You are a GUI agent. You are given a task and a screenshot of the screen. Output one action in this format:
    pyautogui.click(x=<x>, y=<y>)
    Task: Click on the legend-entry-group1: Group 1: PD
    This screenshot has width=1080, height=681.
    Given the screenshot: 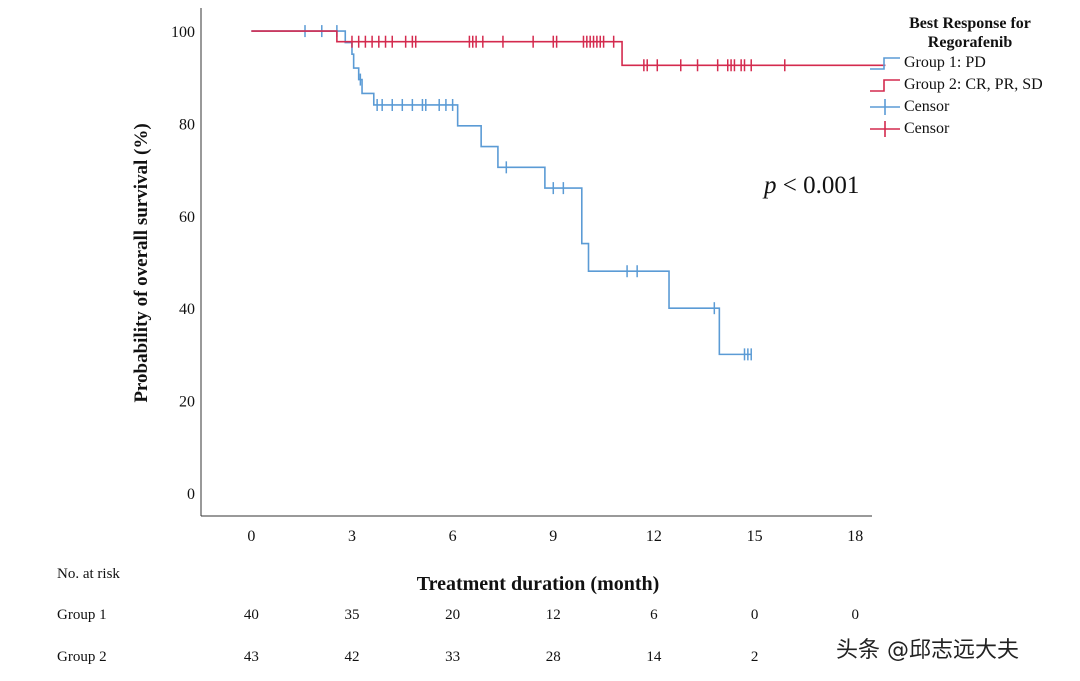 What is the action you would take?
    pyautogui.click(x=973, y=63)
    